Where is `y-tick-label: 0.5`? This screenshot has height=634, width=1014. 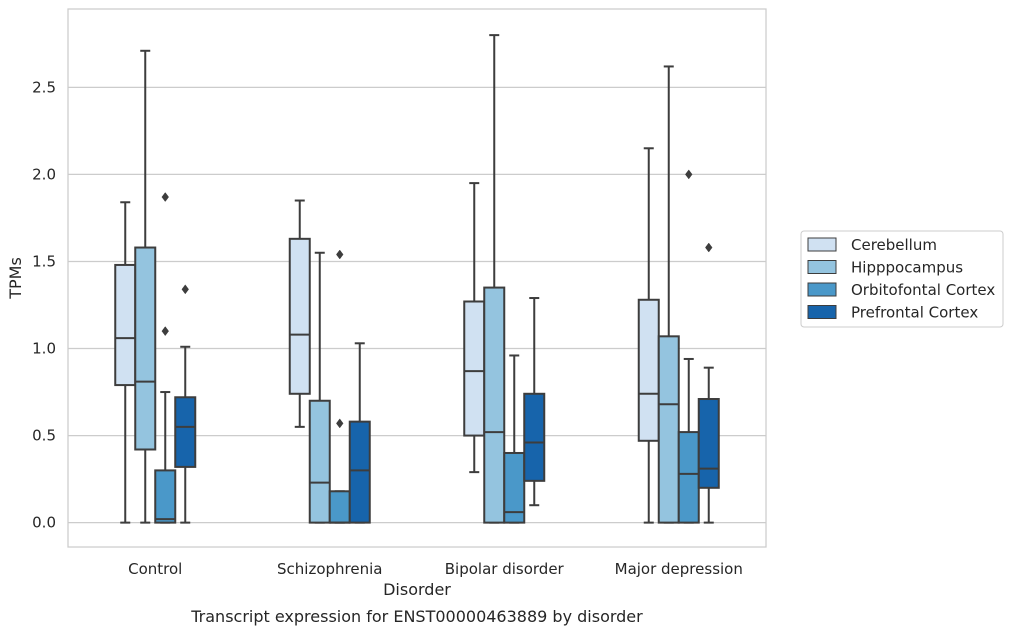
y-tick-label: 0.5 is located at coordinates (44, 436).